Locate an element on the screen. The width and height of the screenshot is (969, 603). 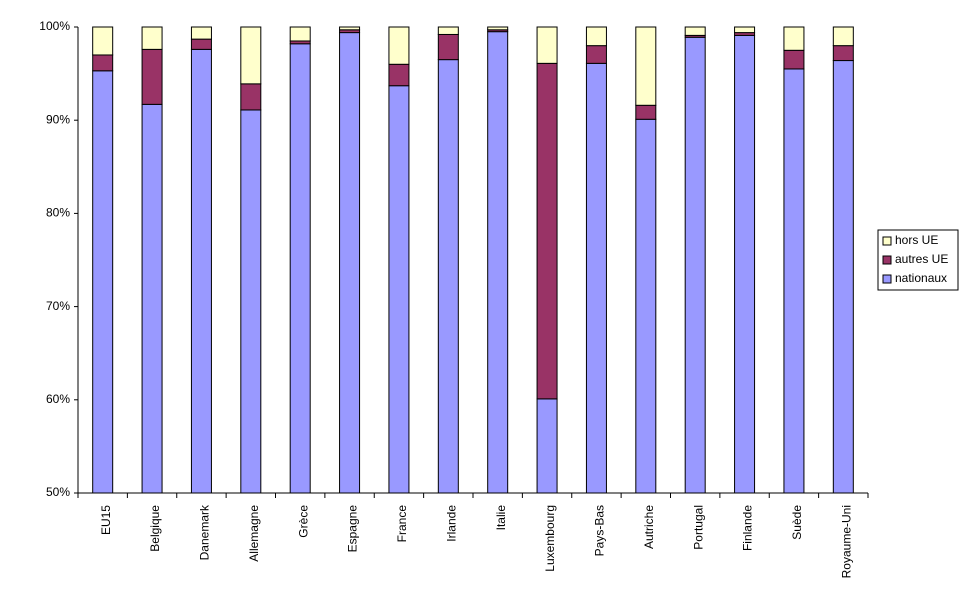
legend-label: hors UE is located at coordinates (916, 240).